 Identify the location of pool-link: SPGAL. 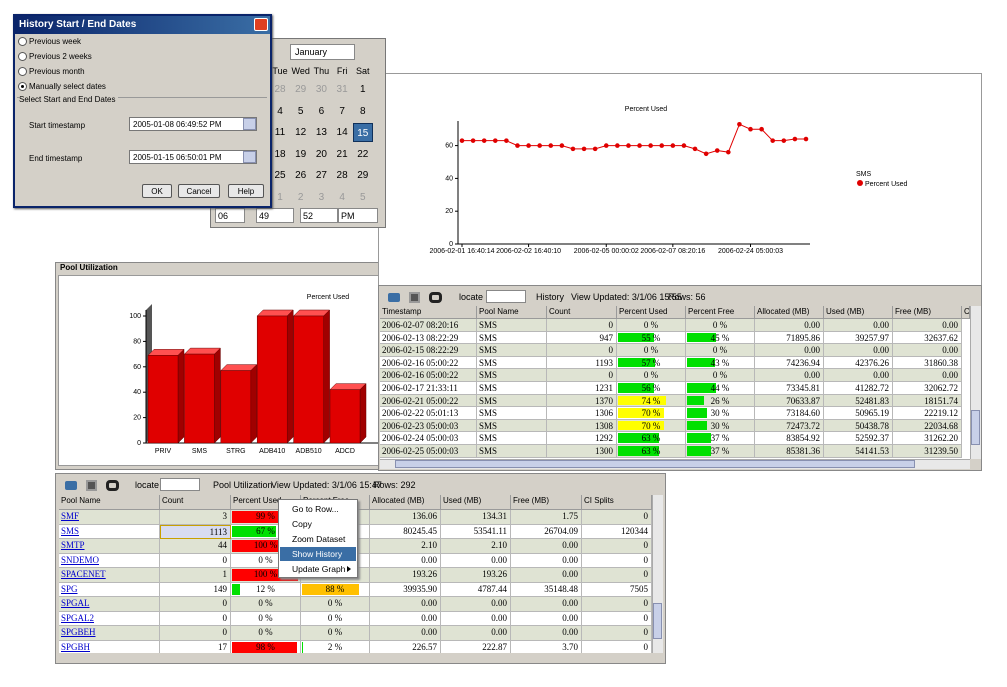
(75, 603).